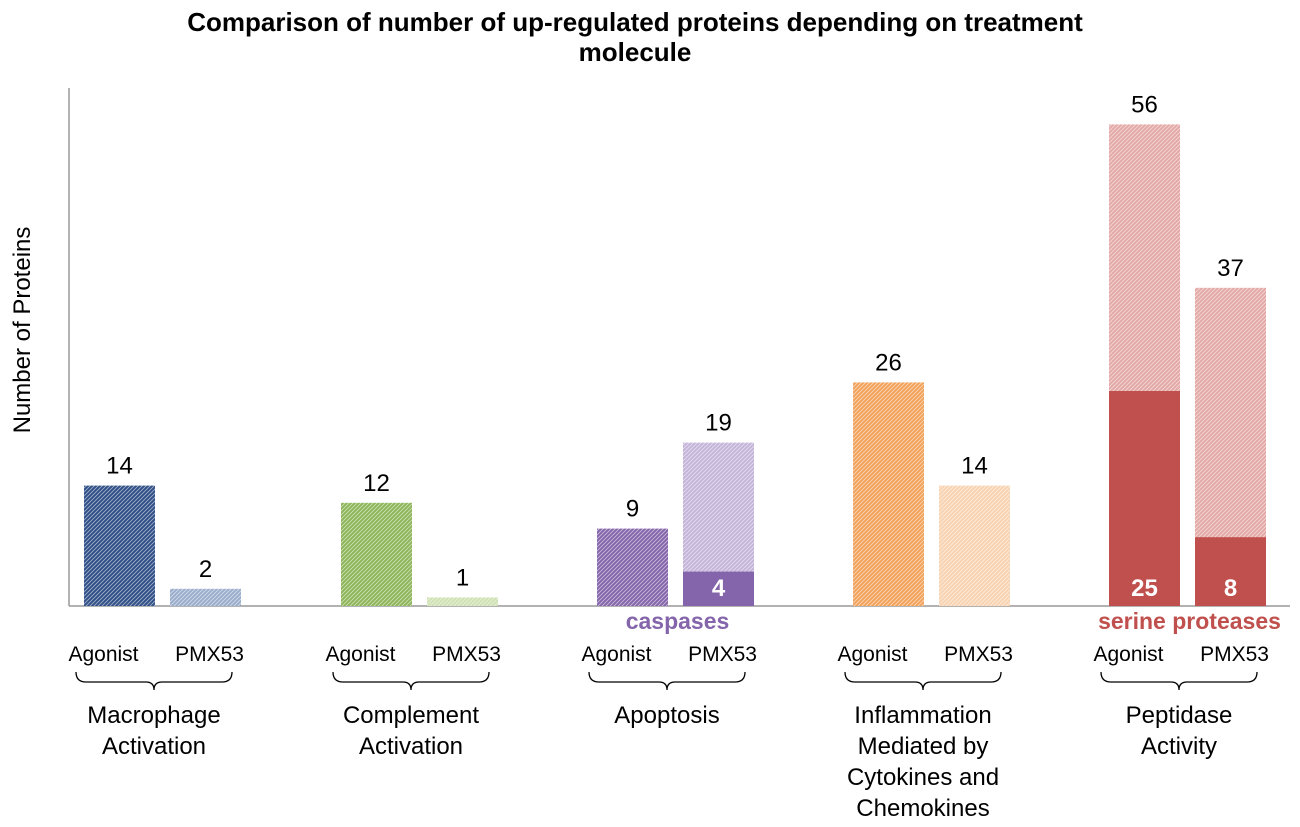 The height and width of the screenshot is (827, 1300). Describe the element at coordinates (632, 509) in the screenshot. I see `bar-value-label: 9` at that location.